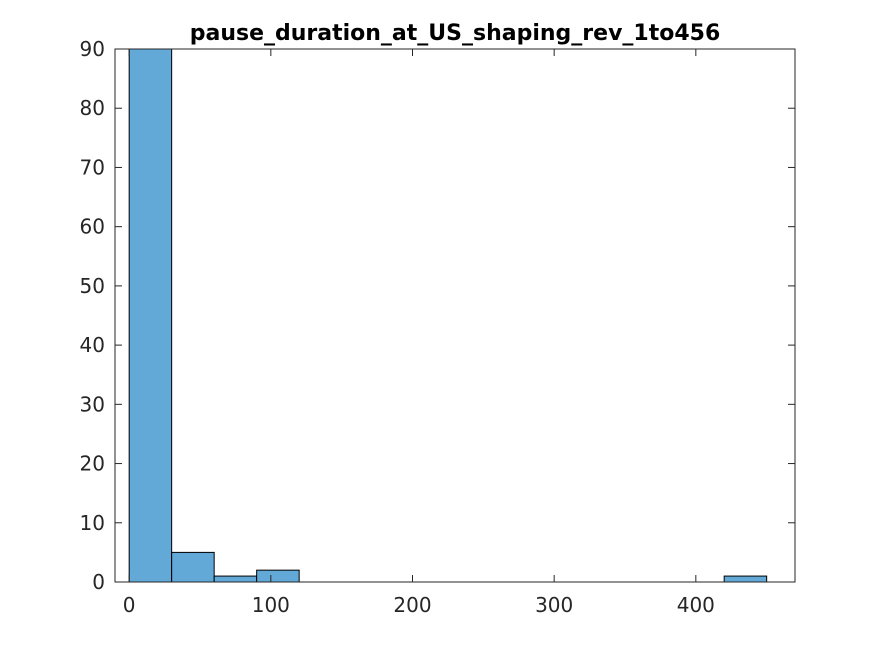  What do you see at coordinates (92, 227) in the screenshot?
I see `y-tick-label: 60` at bounding box center [92, 227].